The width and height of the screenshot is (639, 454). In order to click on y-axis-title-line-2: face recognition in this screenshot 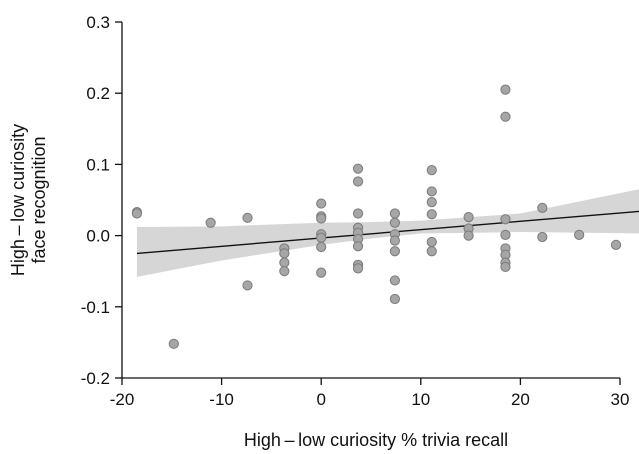, I will do `click(39, 199)`.